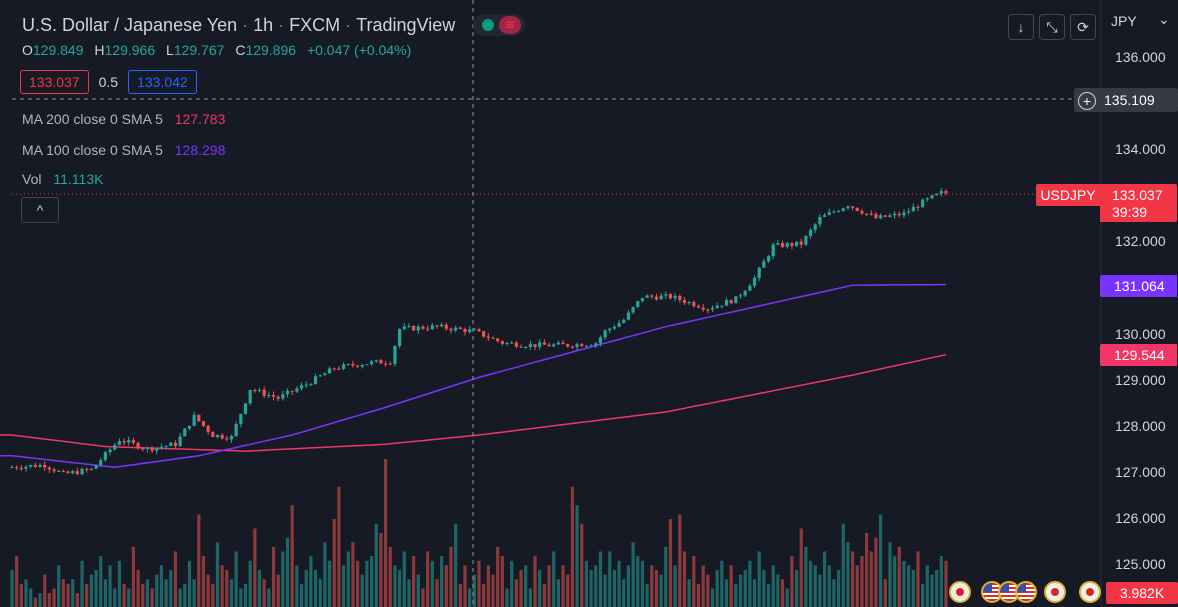 The image size is (1178, 607). I want to click on chevron-down-icon: ⌄, so click(1164, 19).